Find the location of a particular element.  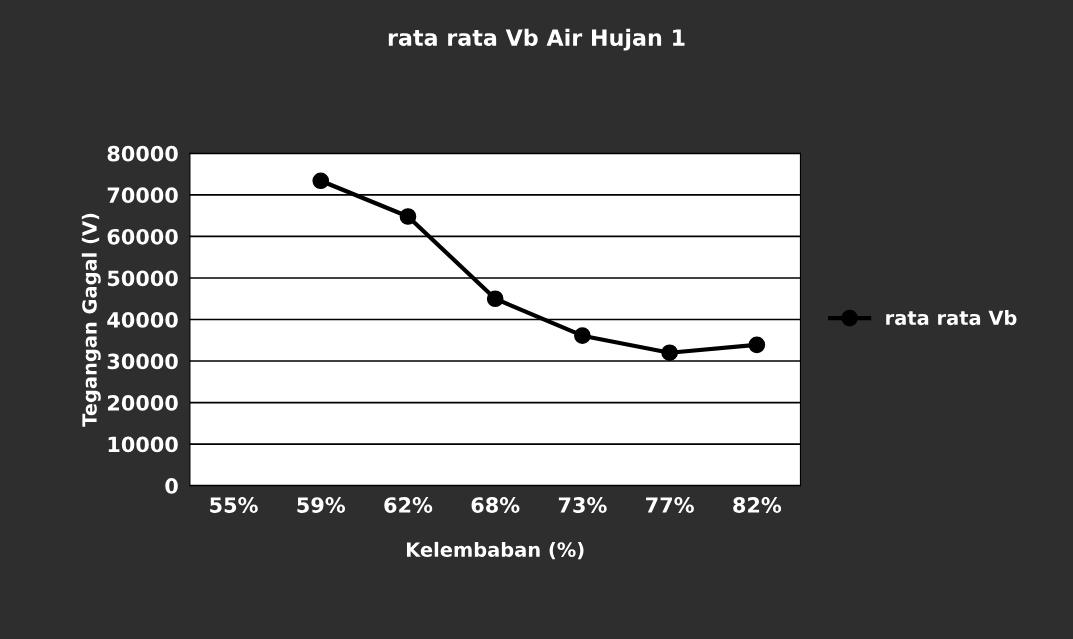

chart-title: rata rata Vb Air Hujan 1 is located at coordinates (536, 39).